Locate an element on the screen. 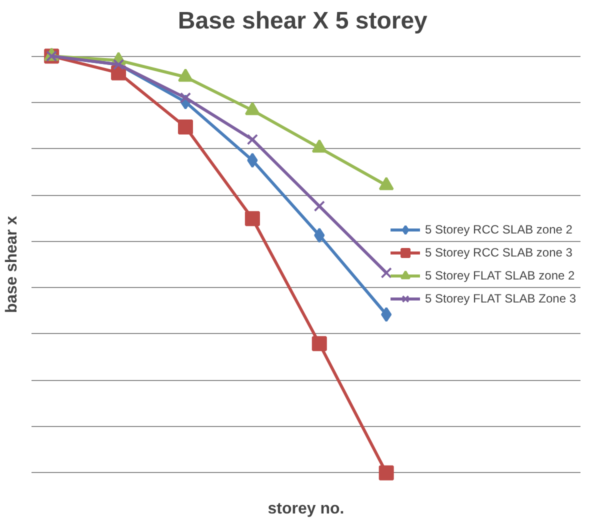  y-axis-title: base shear x is located at coordinates (12, 264).